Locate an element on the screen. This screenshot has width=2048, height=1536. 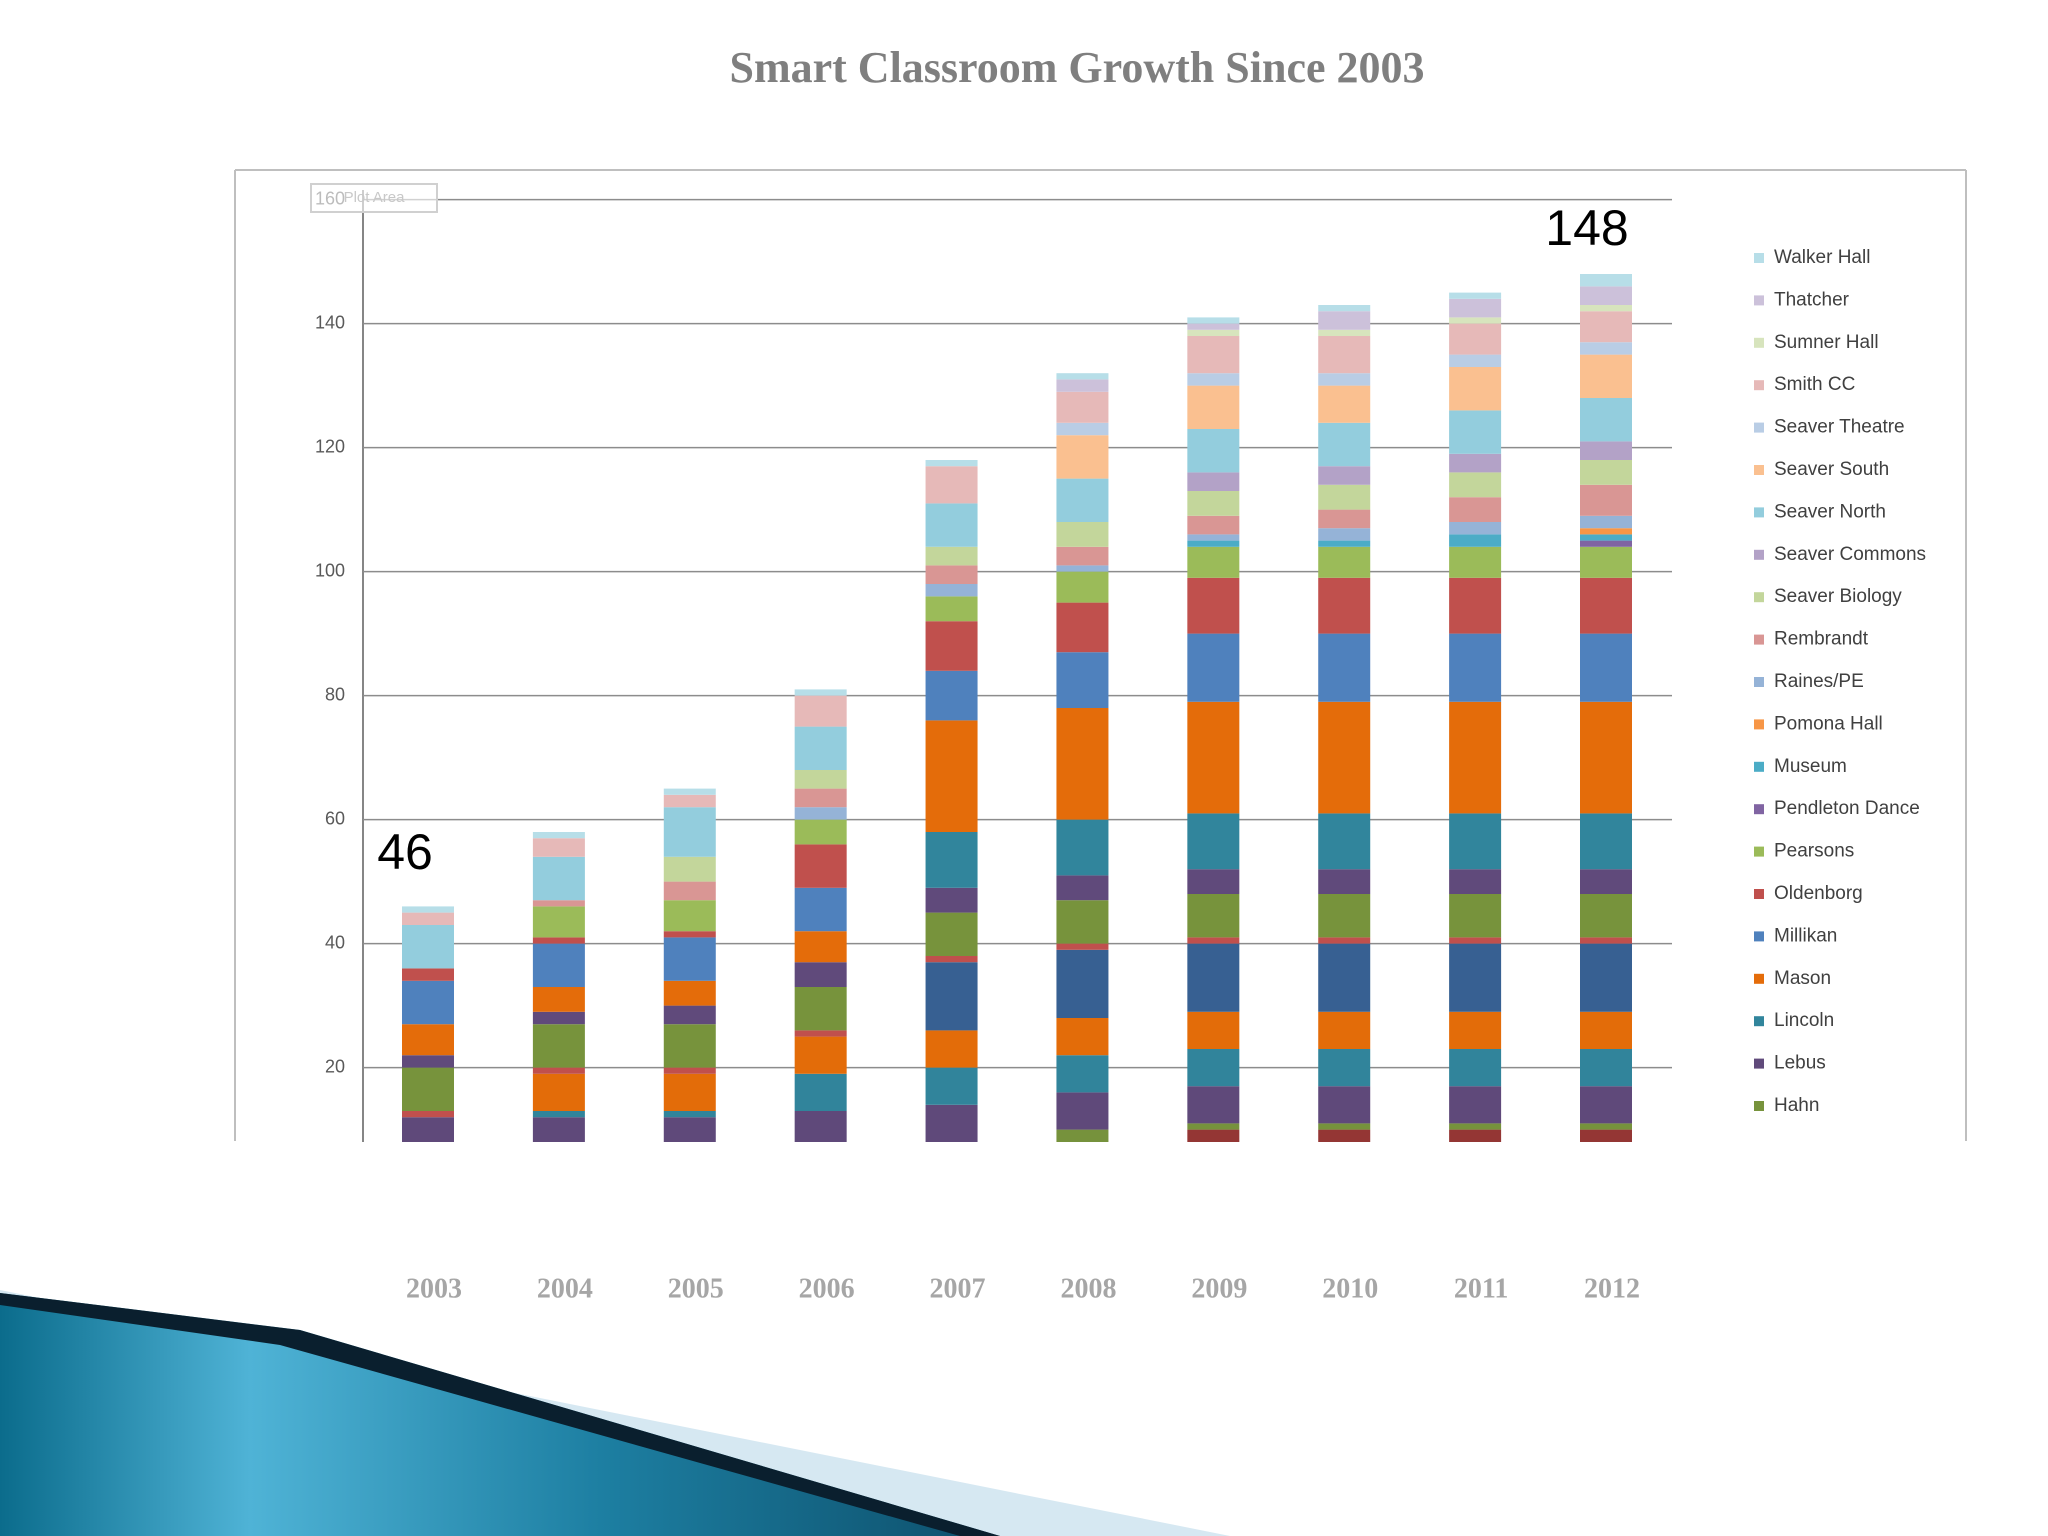
swoosh-edge is located at coordinates (500, 1414).